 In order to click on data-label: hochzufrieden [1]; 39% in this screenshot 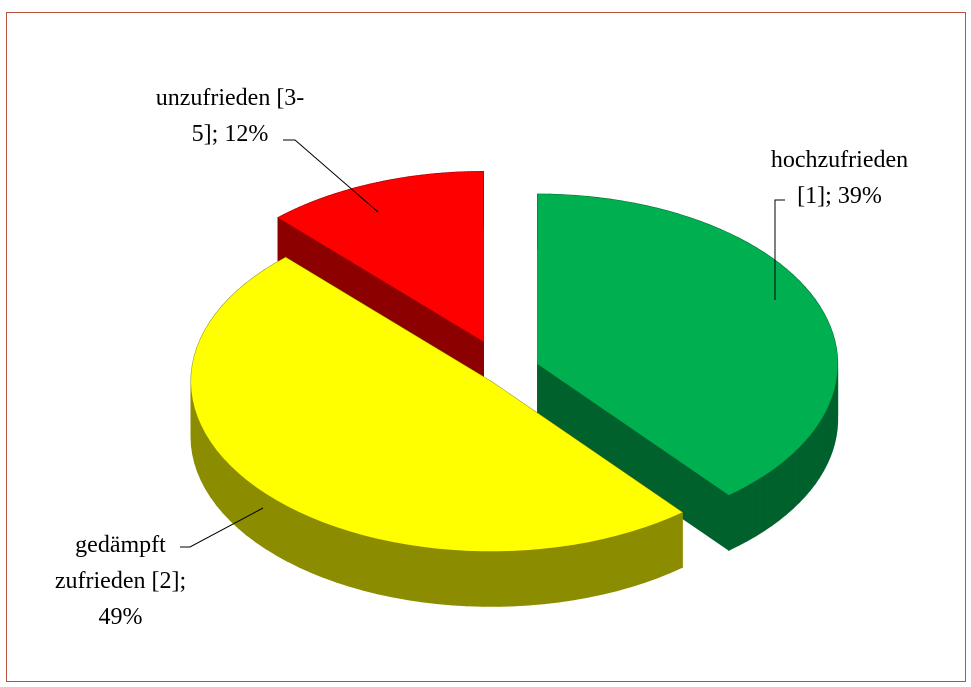, I will do `click(839, 178)`.